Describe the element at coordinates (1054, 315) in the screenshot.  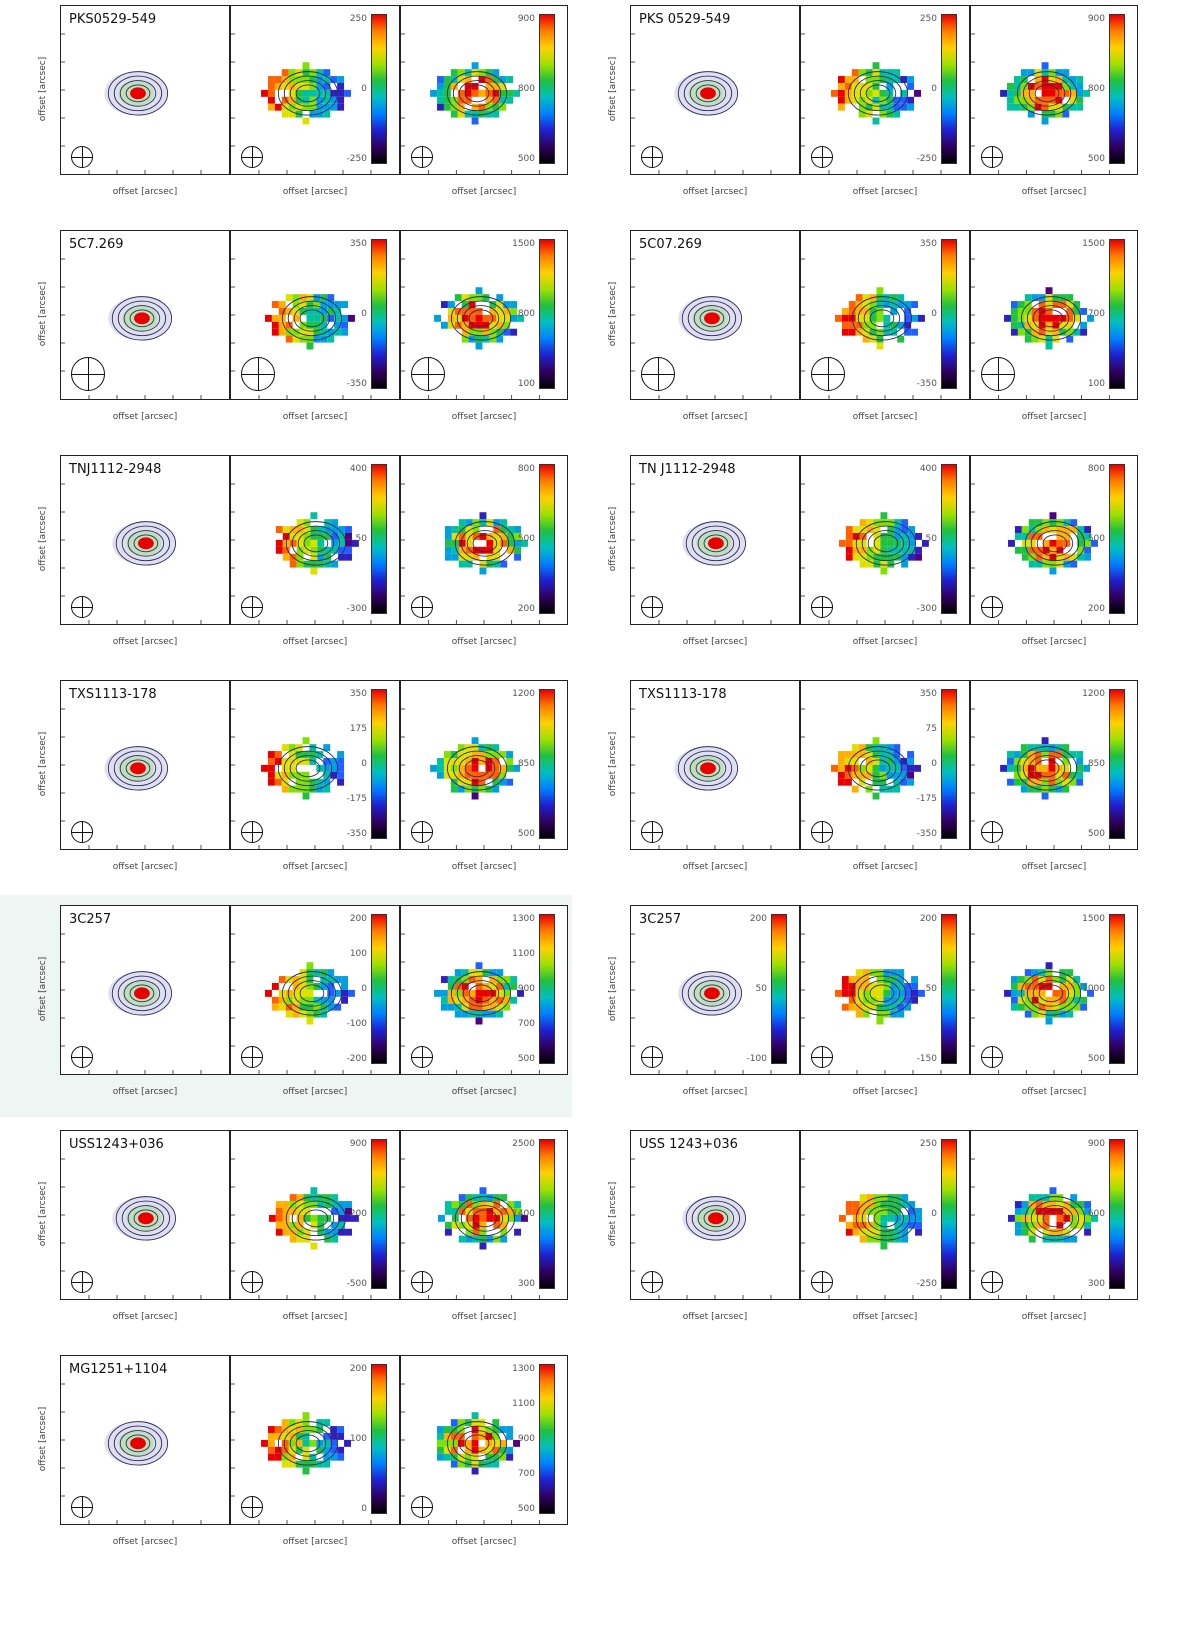
I see `right-row2-panel3: 1500 700 100` at that location.